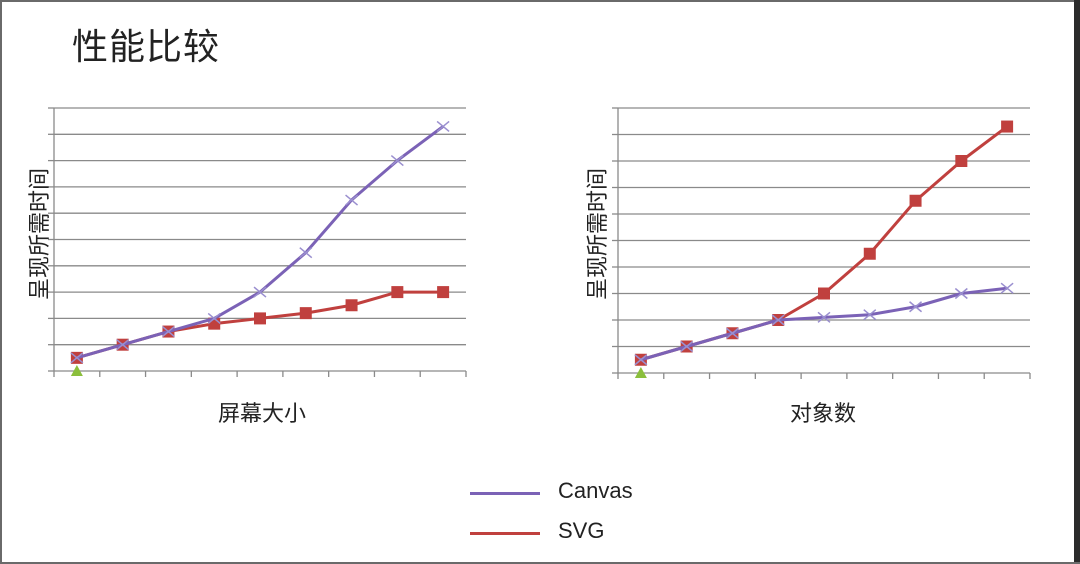  I want to click on left-chart-xlabel: 屏幕大小, so click(262, 414).